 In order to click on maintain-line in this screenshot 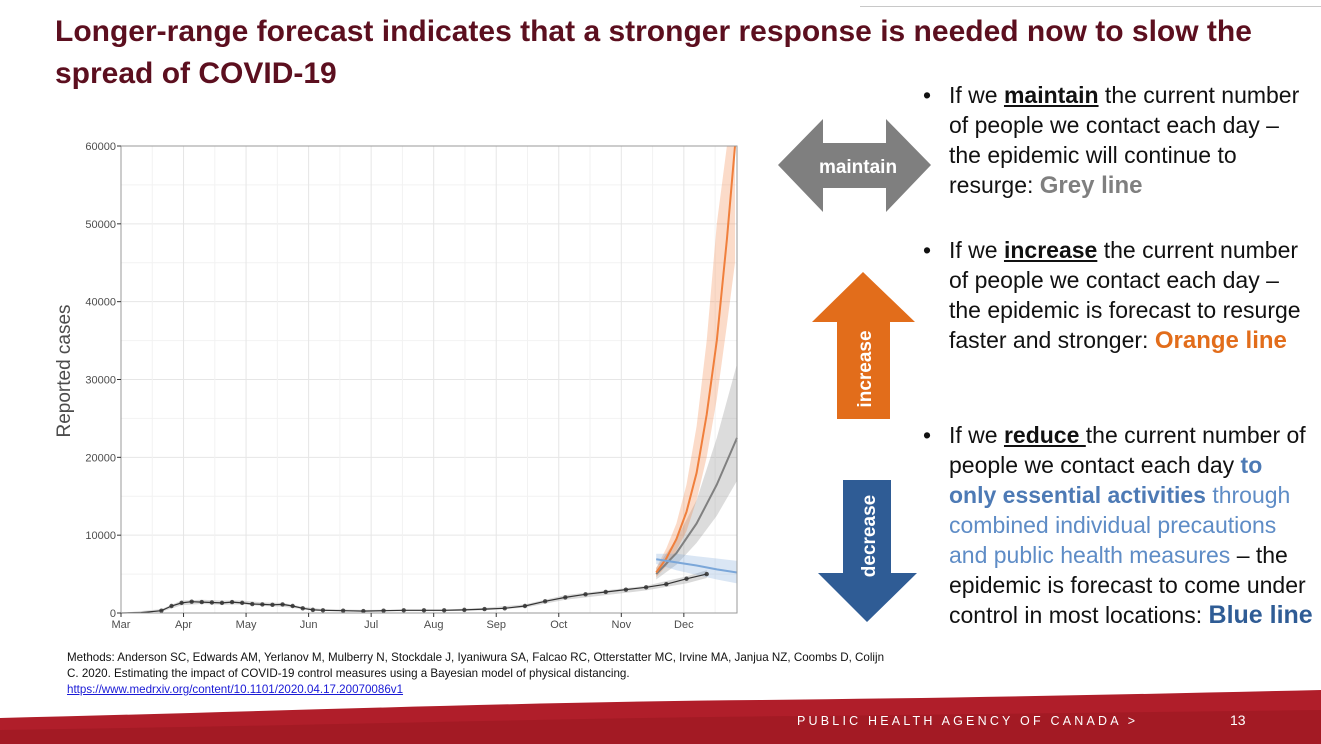, I will do `click(696, 506)`.